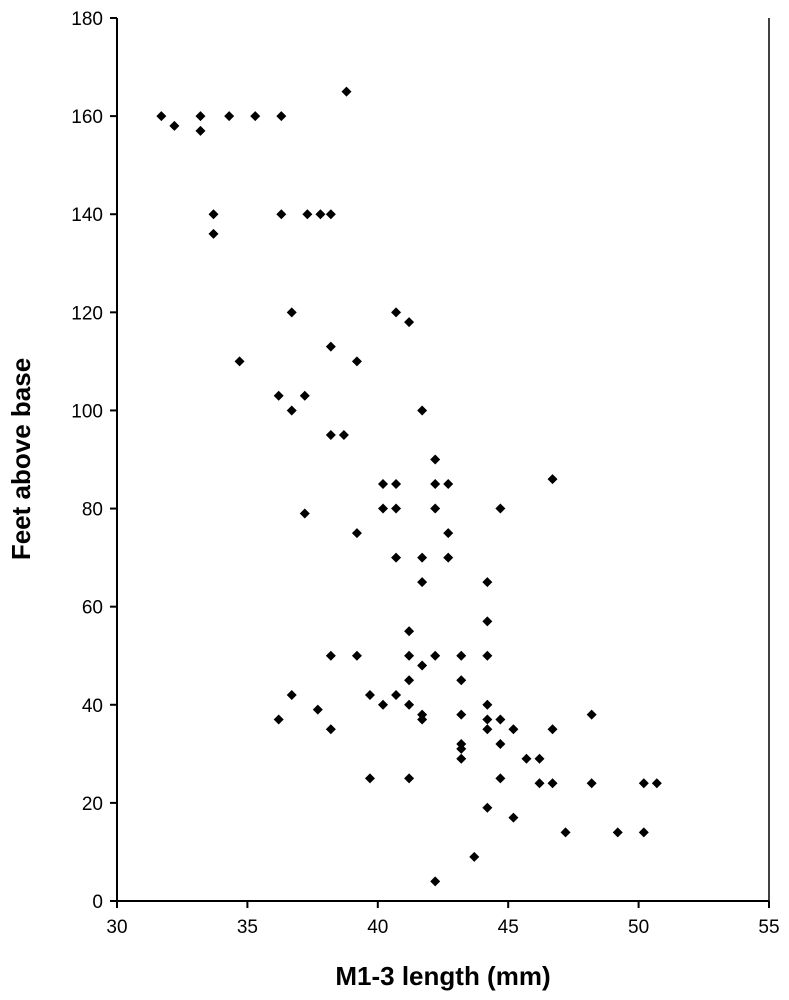 Image resolution: width=789 pixels, height=1000 pixels. Describe the element at coordinates (116, 927) in the screenshot. I see `x-tick-label: 30` at that location.